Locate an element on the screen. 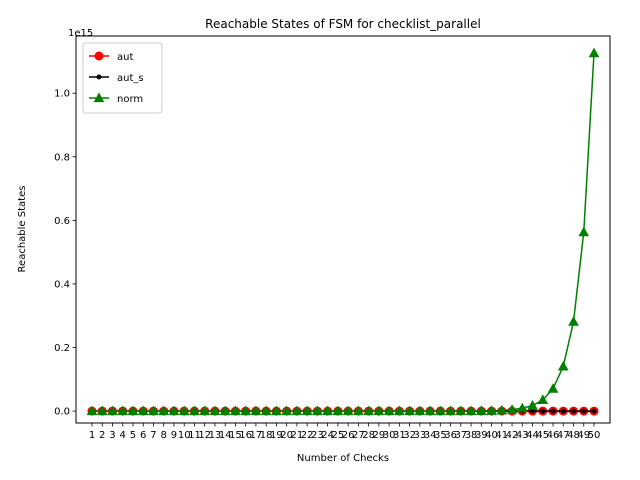  legend-entry-norm: norm is located at coordinates (116, 98).